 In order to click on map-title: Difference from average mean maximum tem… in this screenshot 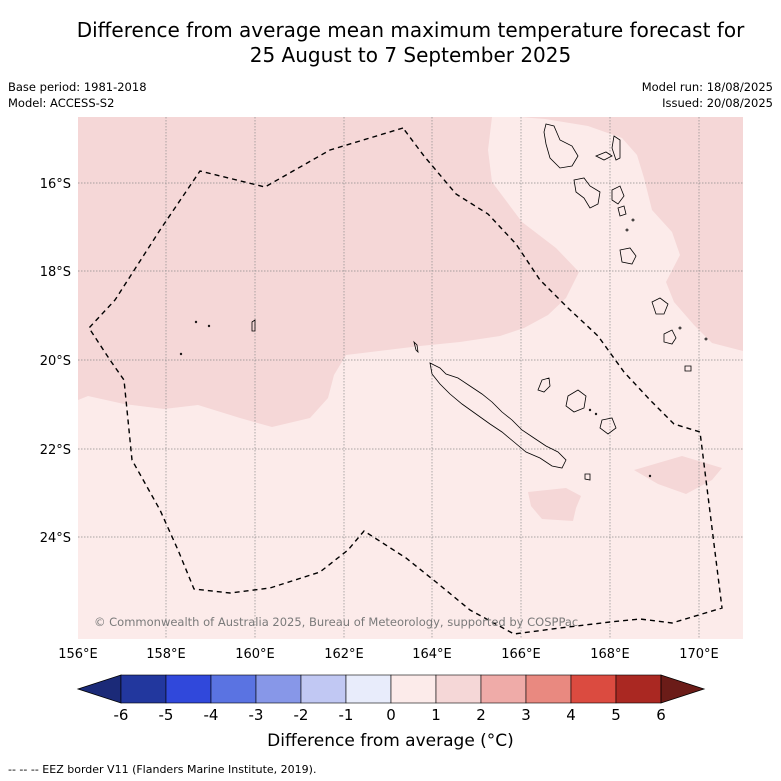, I will do `click(390, 43)`.